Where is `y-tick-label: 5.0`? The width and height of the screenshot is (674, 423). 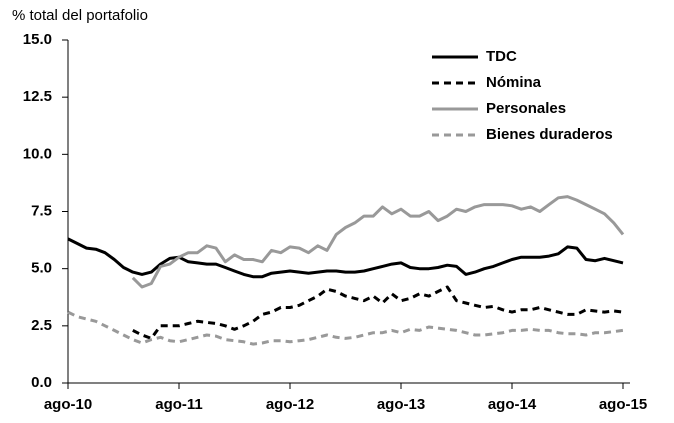
y-tick-label: 5.0 is located at coordinates (41, 268).